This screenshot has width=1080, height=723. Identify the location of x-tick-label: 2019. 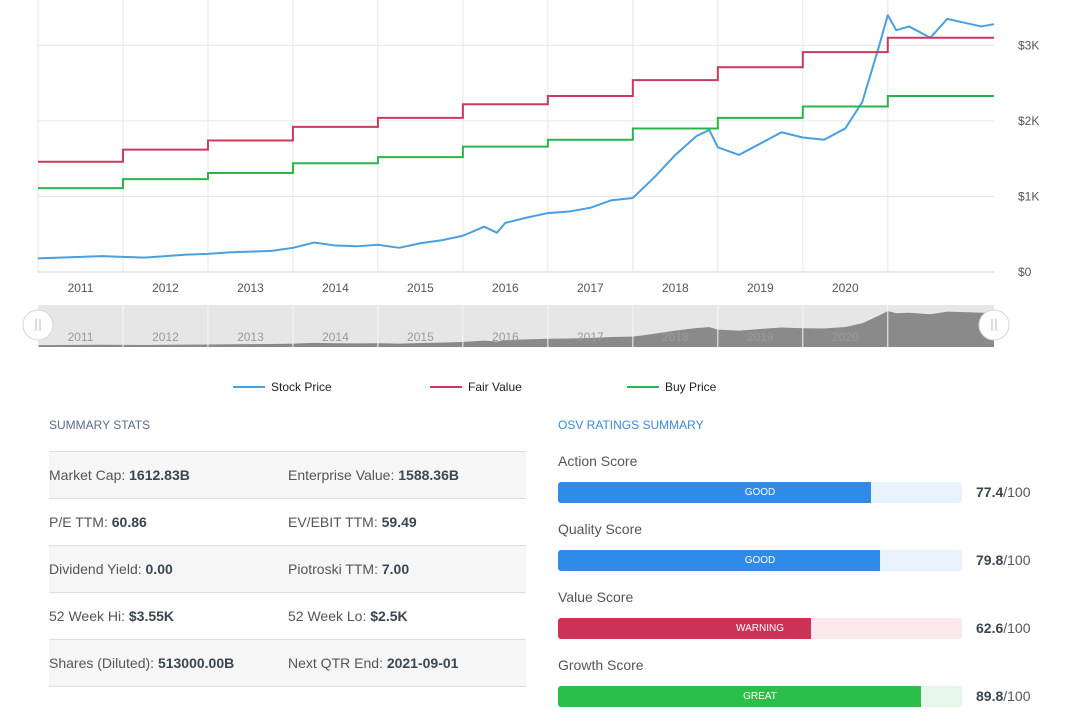
(760, 288).